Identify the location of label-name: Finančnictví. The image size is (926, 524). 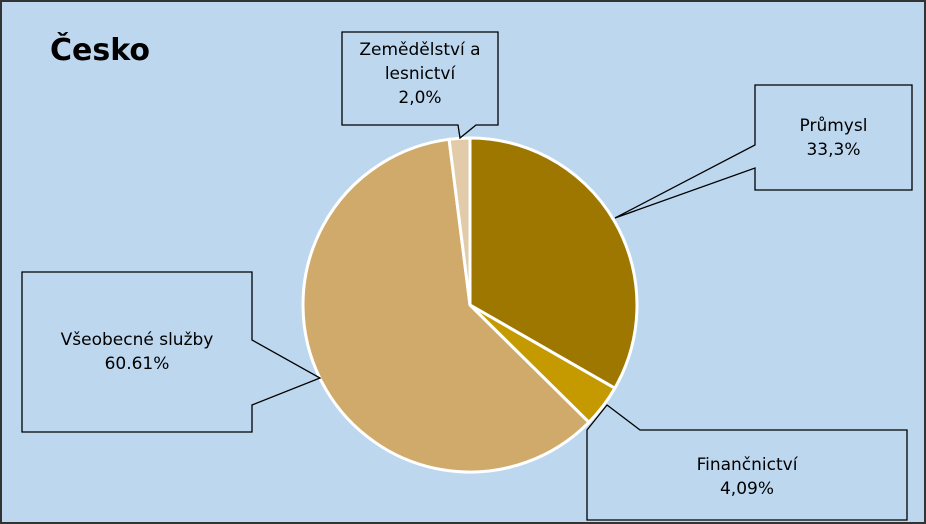
(747, 465).